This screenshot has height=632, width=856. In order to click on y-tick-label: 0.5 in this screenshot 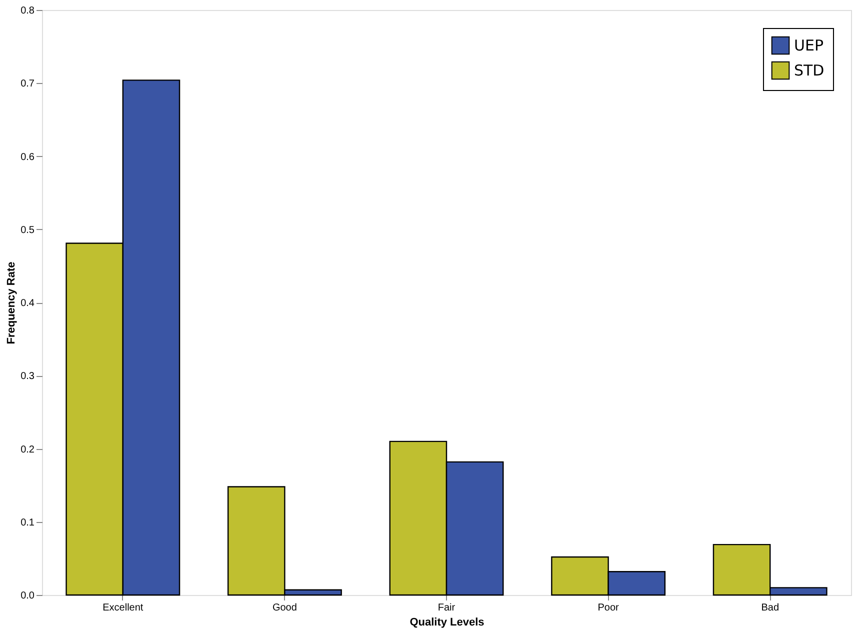, I will do `click(27, 230)`.